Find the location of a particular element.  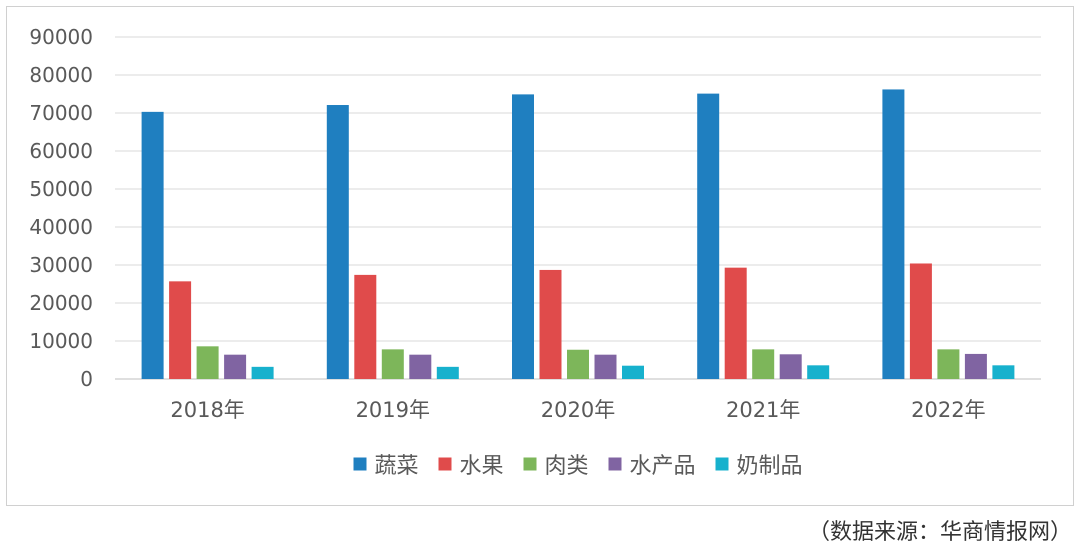

bar-肉类-2018年 is located at coordinates (207, 362).